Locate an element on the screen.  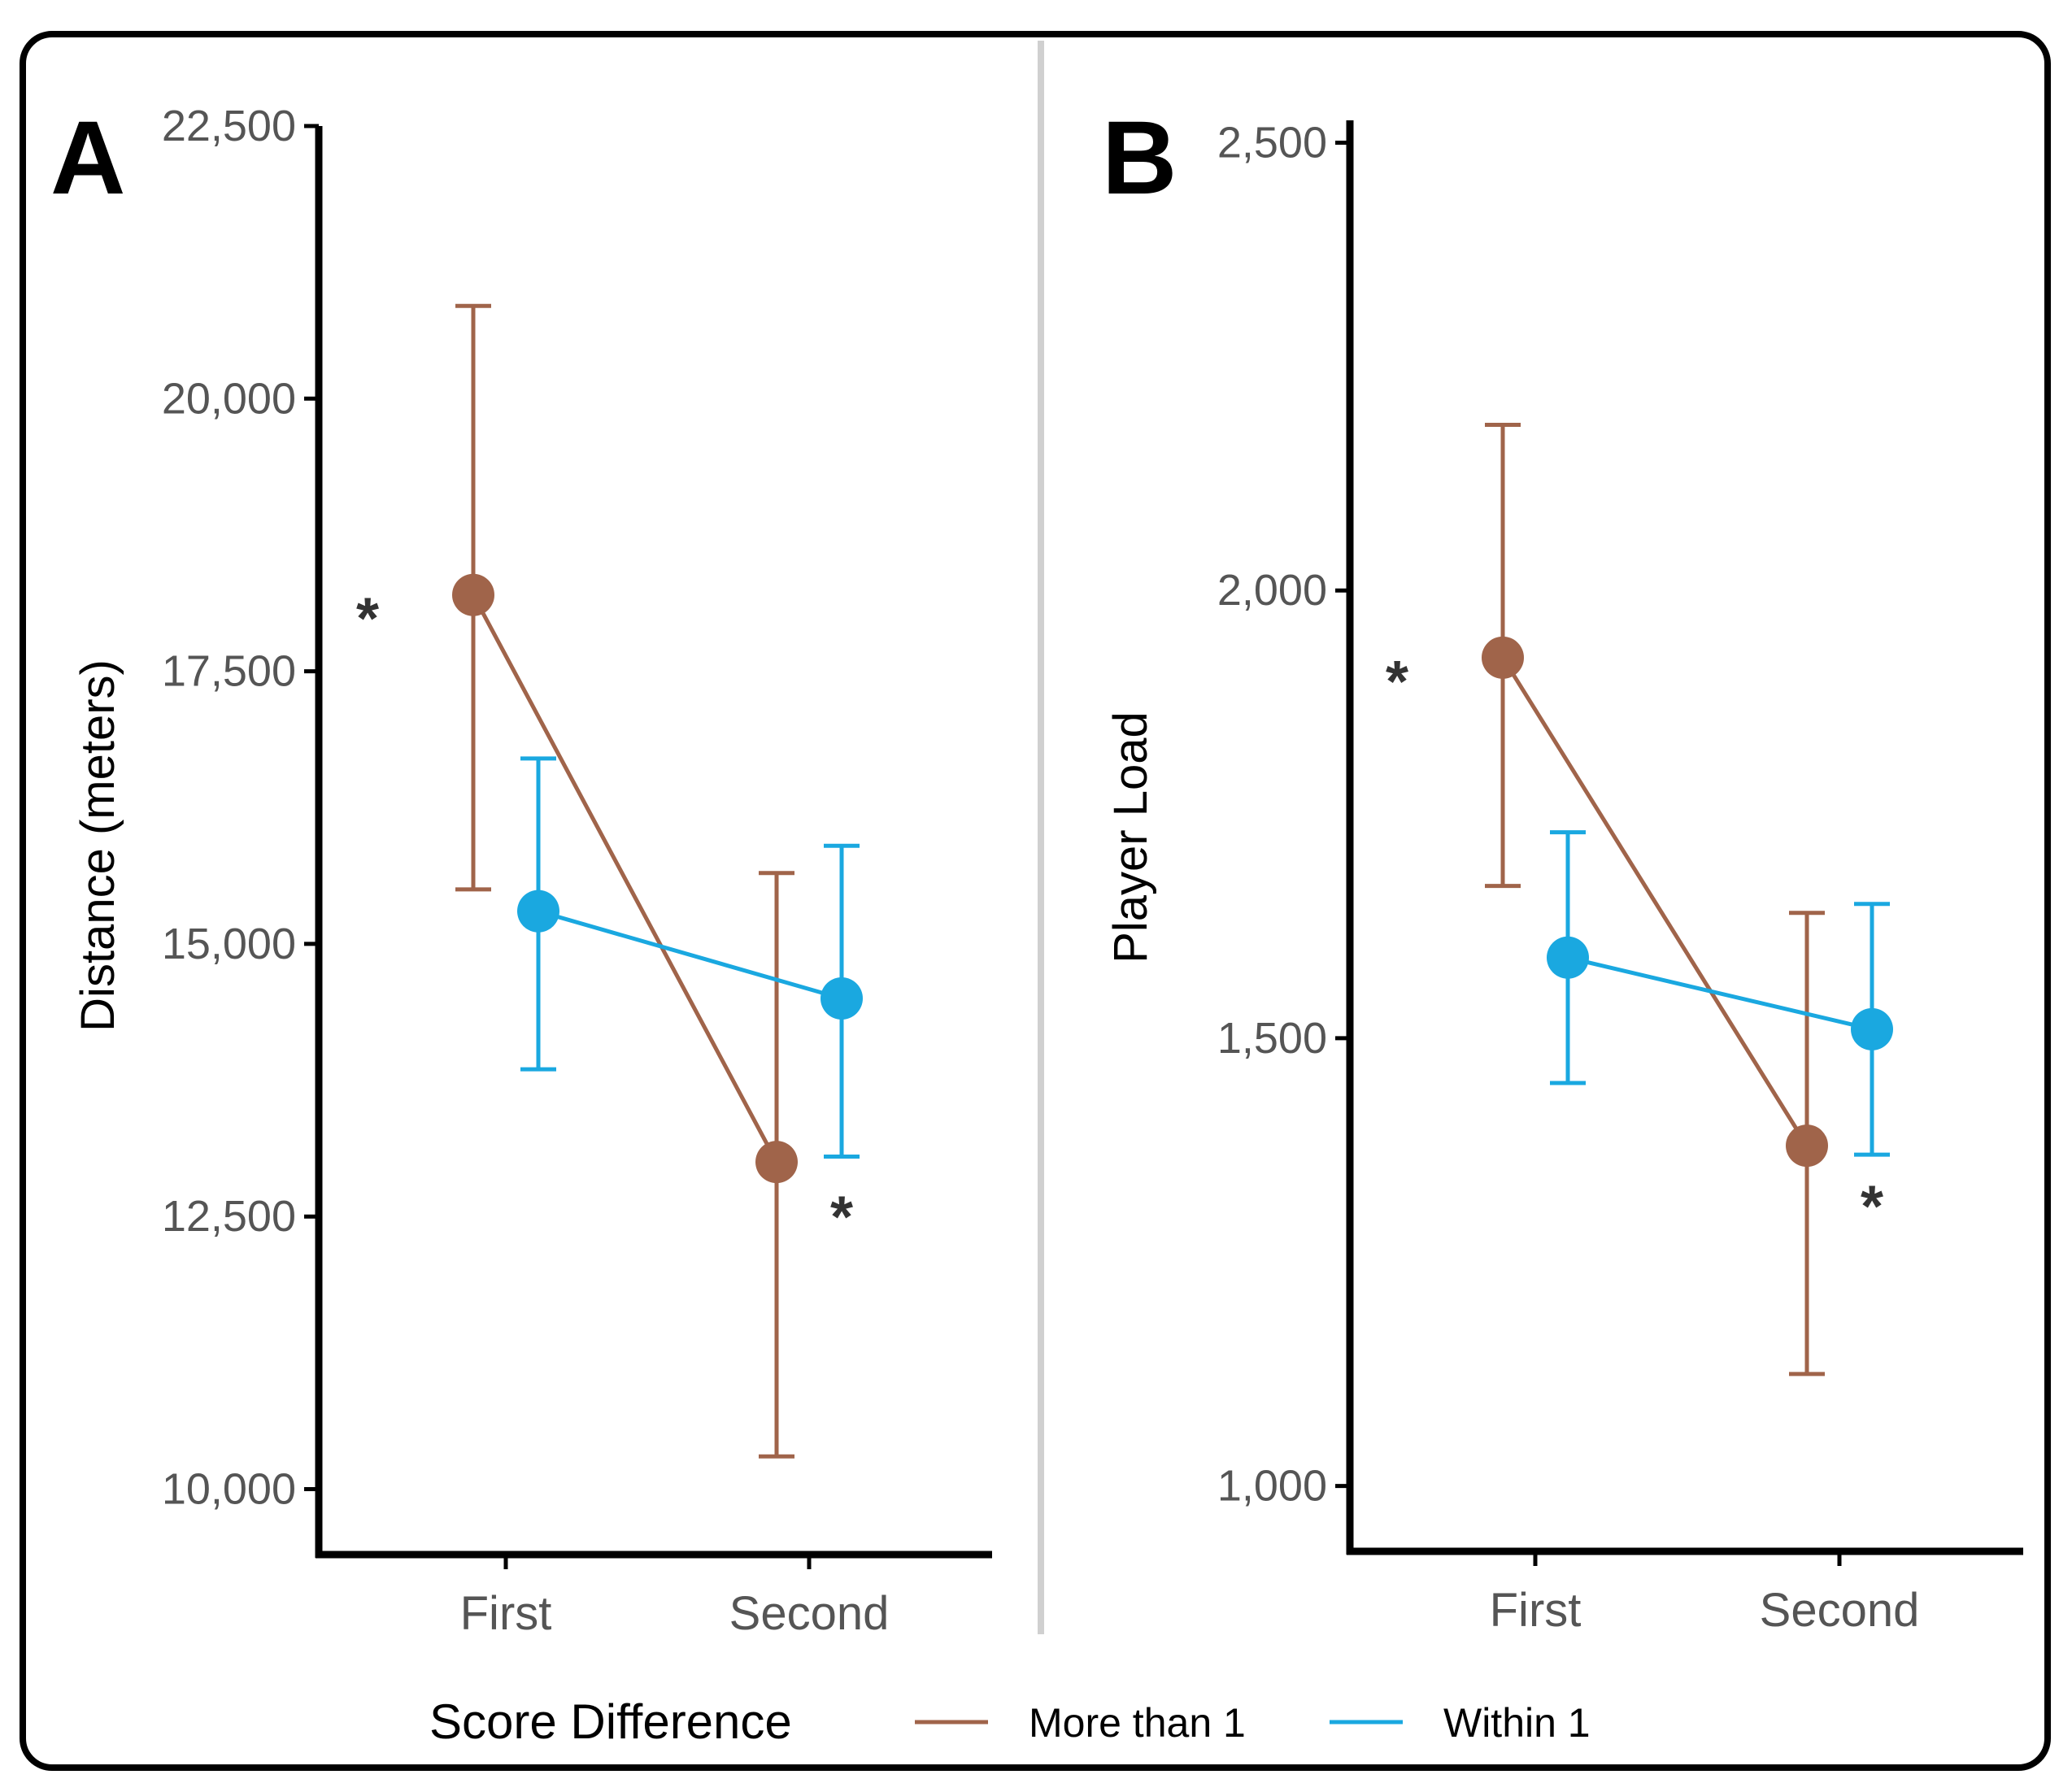
legend-title: Score Difference is located at coordinates (611, 1721).